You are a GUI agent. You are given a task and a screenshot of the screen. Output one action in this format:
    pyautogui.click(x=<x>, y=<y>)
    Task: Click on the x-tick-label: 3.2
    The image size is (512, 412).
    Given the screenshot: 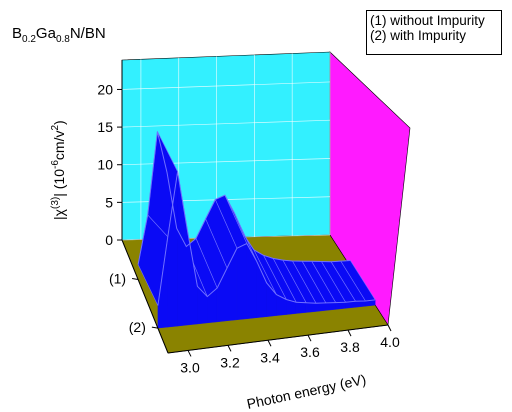 What is the action you would take?
    pyautogui.click(x=230, y=362)
    